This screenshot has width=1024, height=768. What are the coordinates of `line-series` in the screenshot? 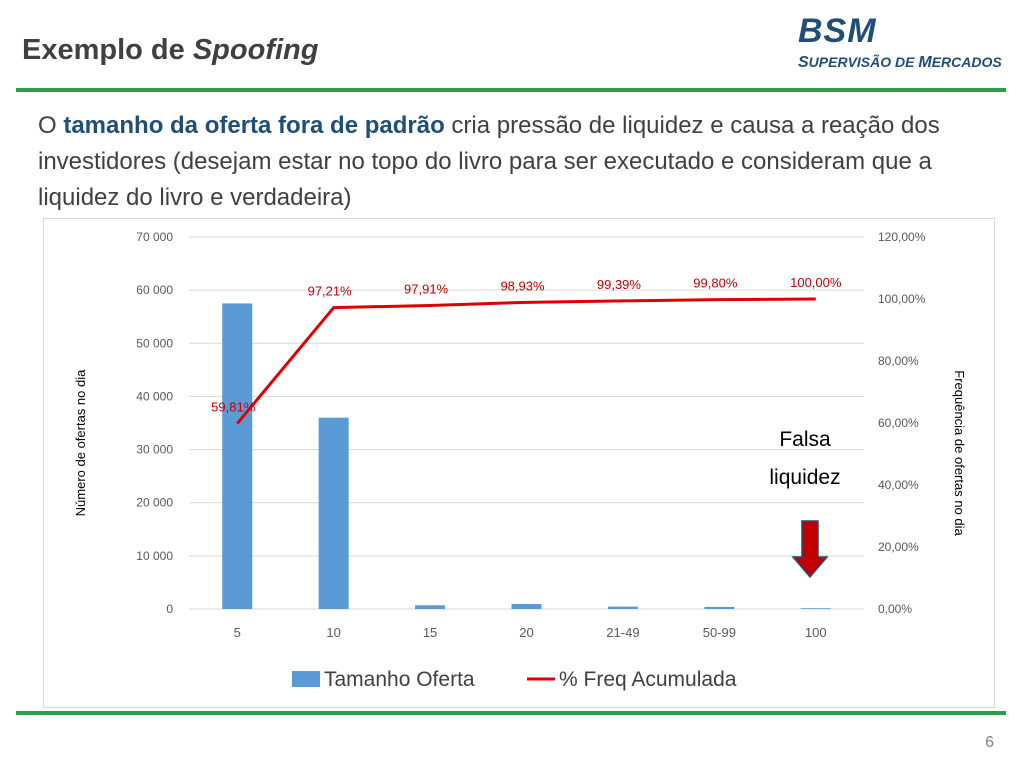 It's located at (526, 361).